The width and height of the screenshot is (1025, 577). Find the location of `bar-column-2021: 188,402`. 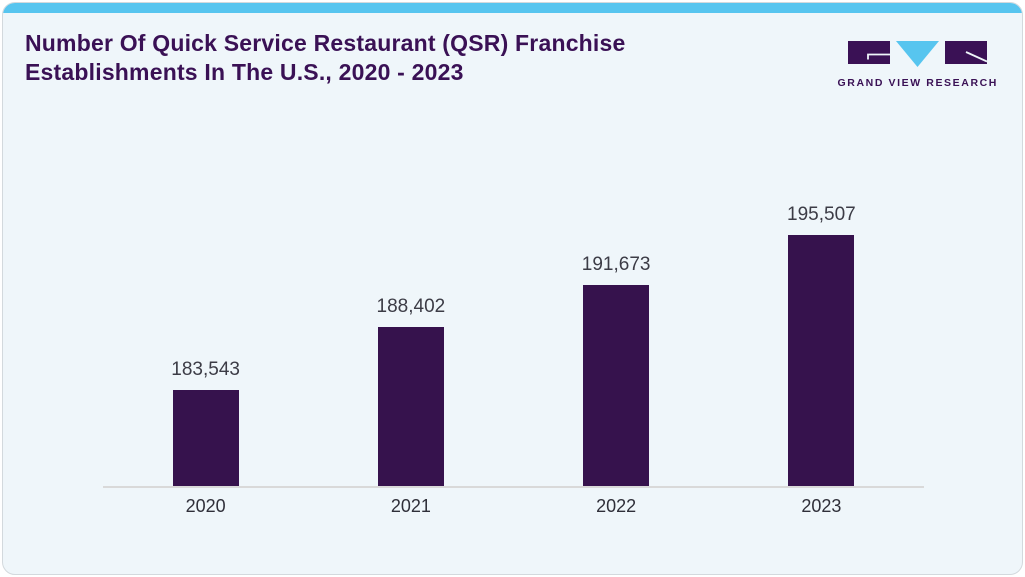

bar-column-2021: 188,402 is located at coordinates (410, 391).